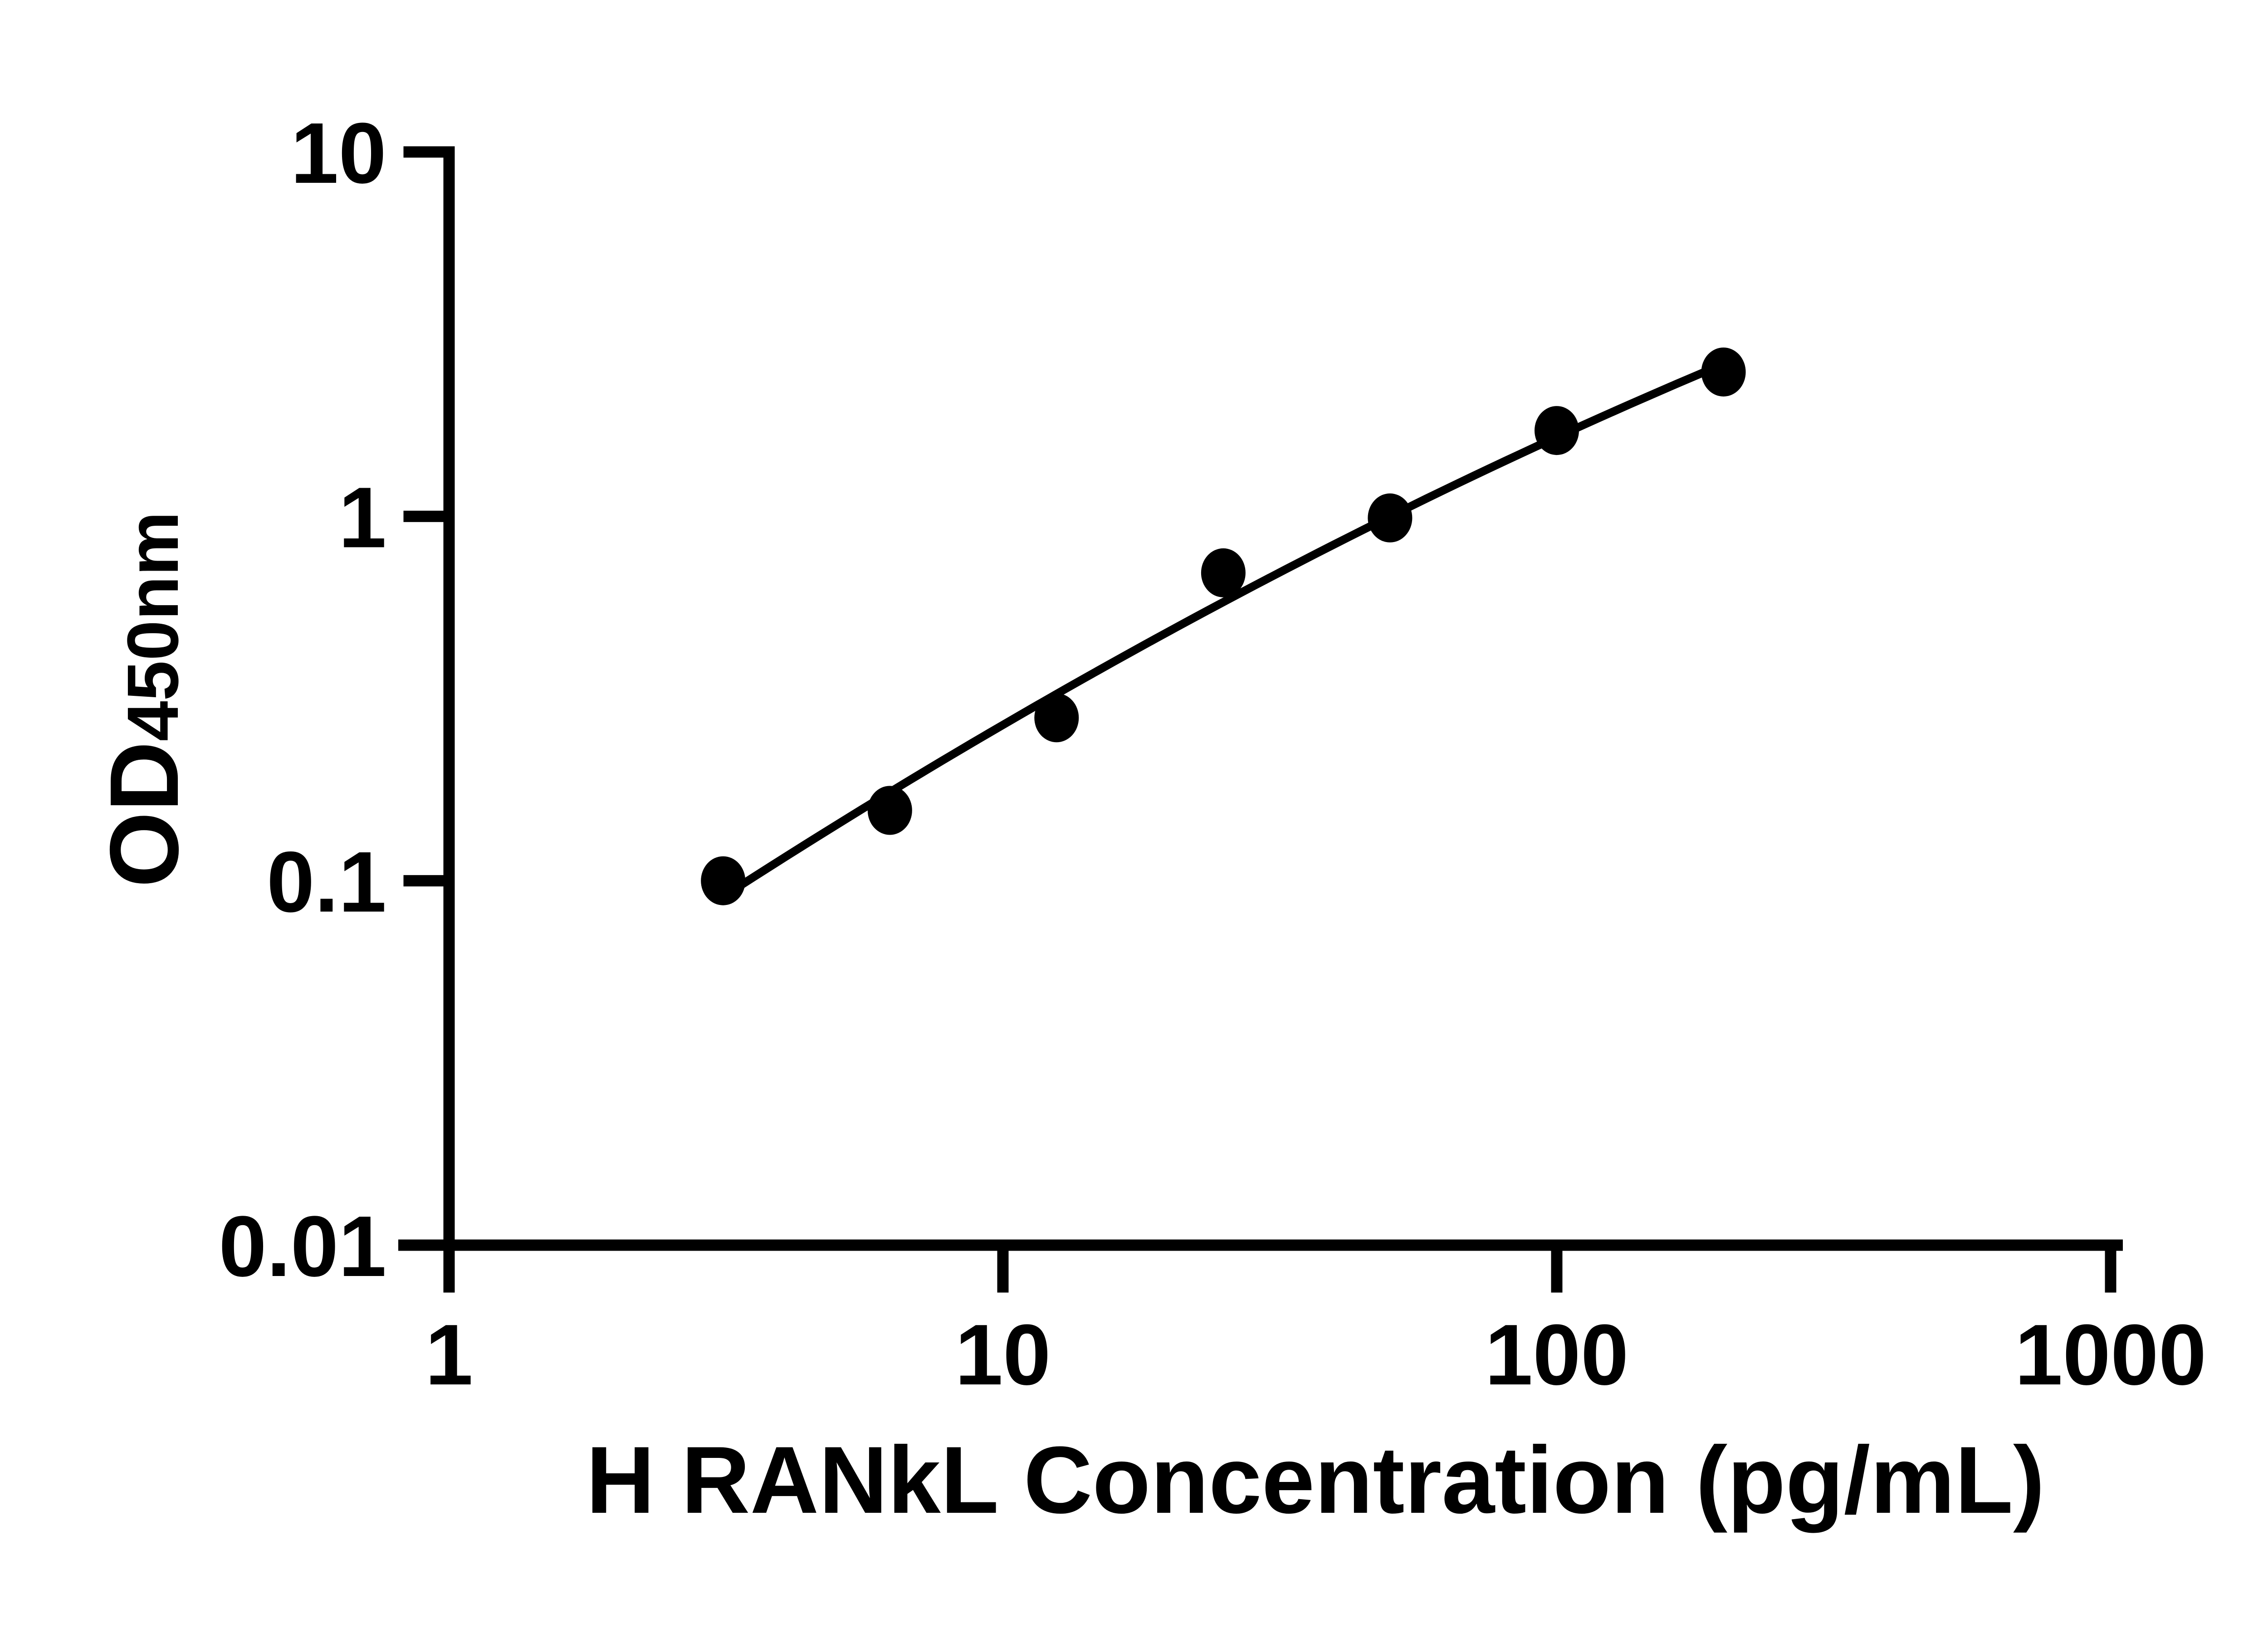 This screenshot has width=2268, height=1633. Describe the element at coordinates (1003, 1355) in the screenshot. I see `x-tick-label: 10` at that location.